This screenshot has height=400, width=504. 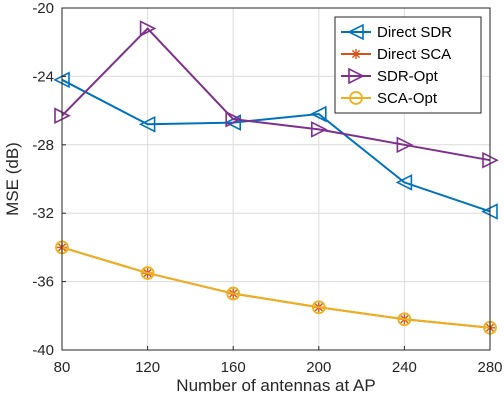 What do you see at coordinates (43, 145) in the screenshot?
I see `y-tick-label: -28` at bounding box center [43, 145].